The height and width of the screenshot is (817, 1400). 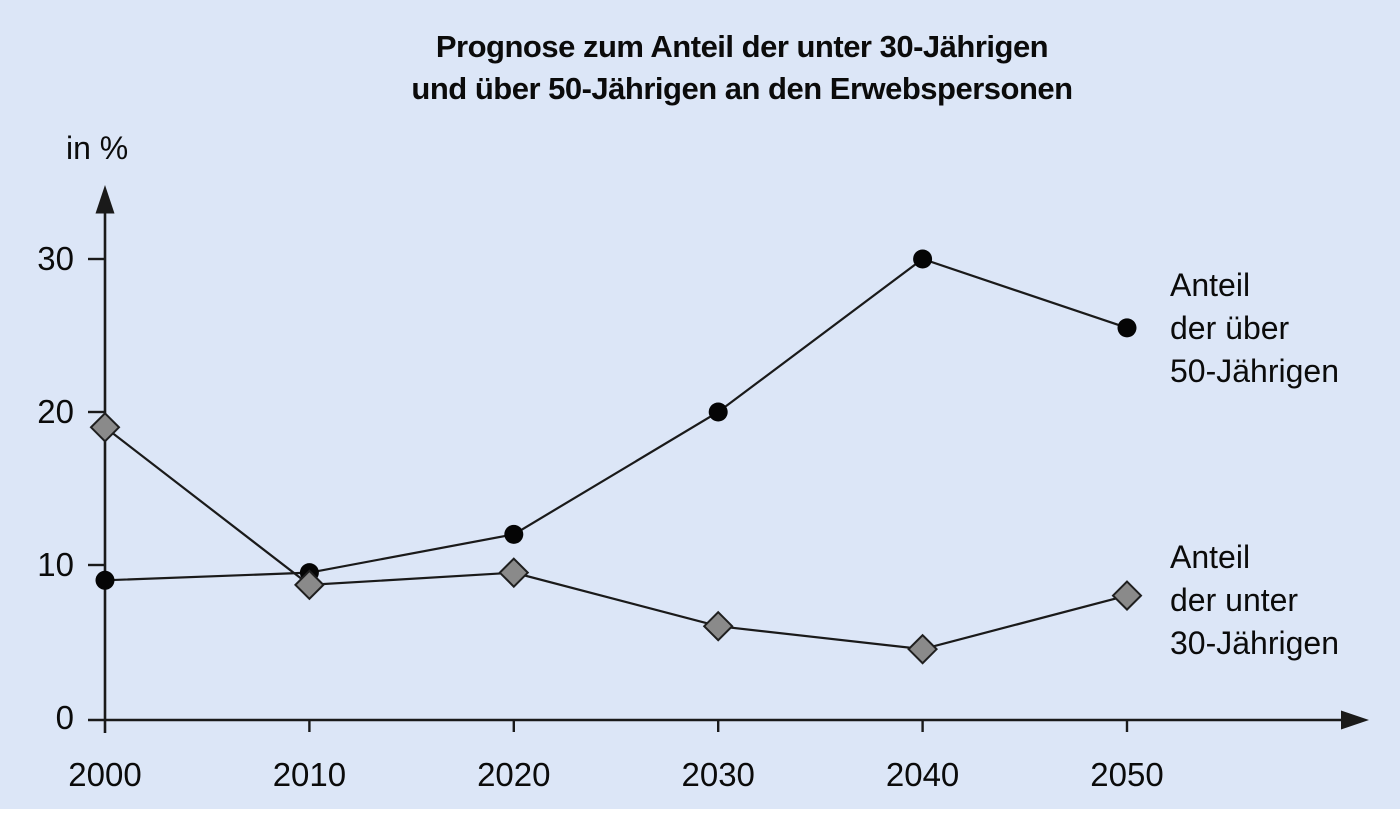 I want to click on x-tick-label: 2050, so click(x=1126, y=774).